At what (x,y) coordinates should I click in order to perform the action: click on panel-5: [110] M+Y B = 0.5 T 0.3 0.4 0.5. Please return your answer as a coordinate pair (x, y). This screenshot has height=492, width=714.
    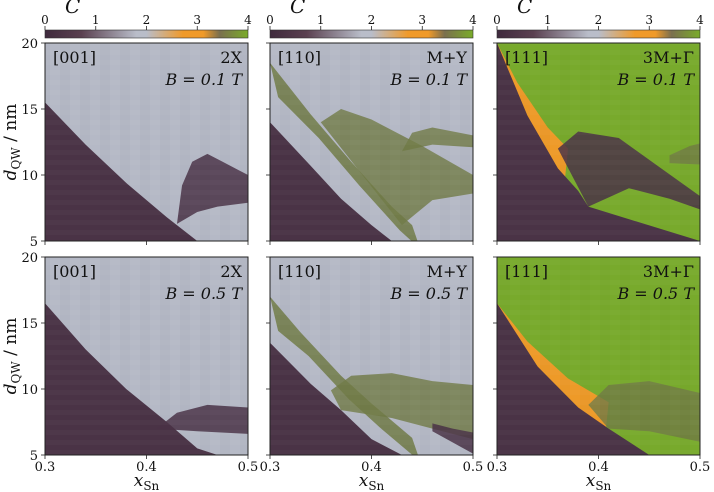
    Looking at the image, I should click on (372, 365).